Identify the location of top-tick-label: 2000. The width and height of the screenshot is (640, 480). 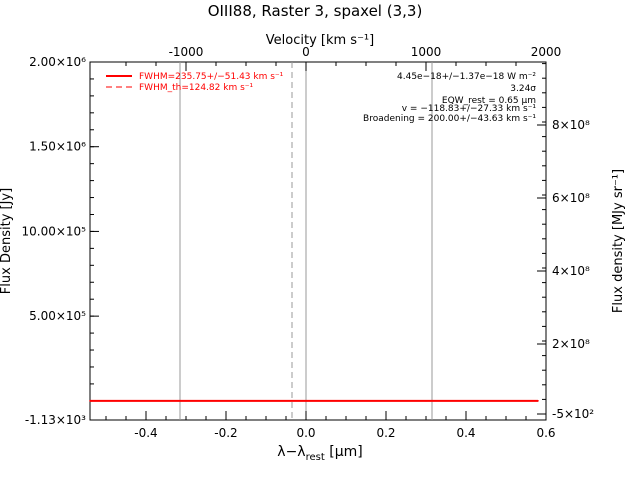
(546, 52).